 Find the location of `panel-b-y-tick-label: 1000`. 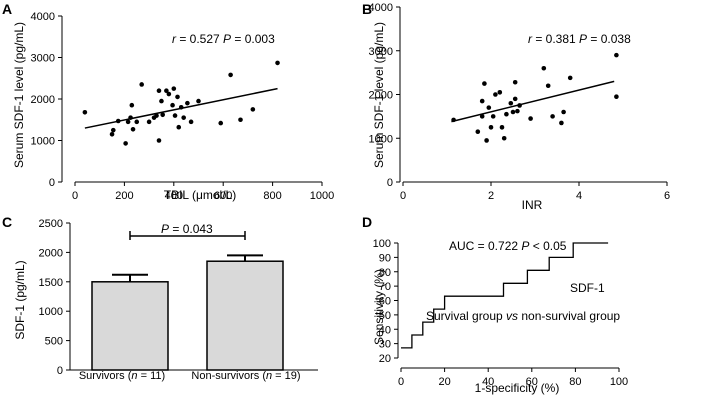

panel-b-y-tick-label: 1000 is located at coordinates (381, 139).